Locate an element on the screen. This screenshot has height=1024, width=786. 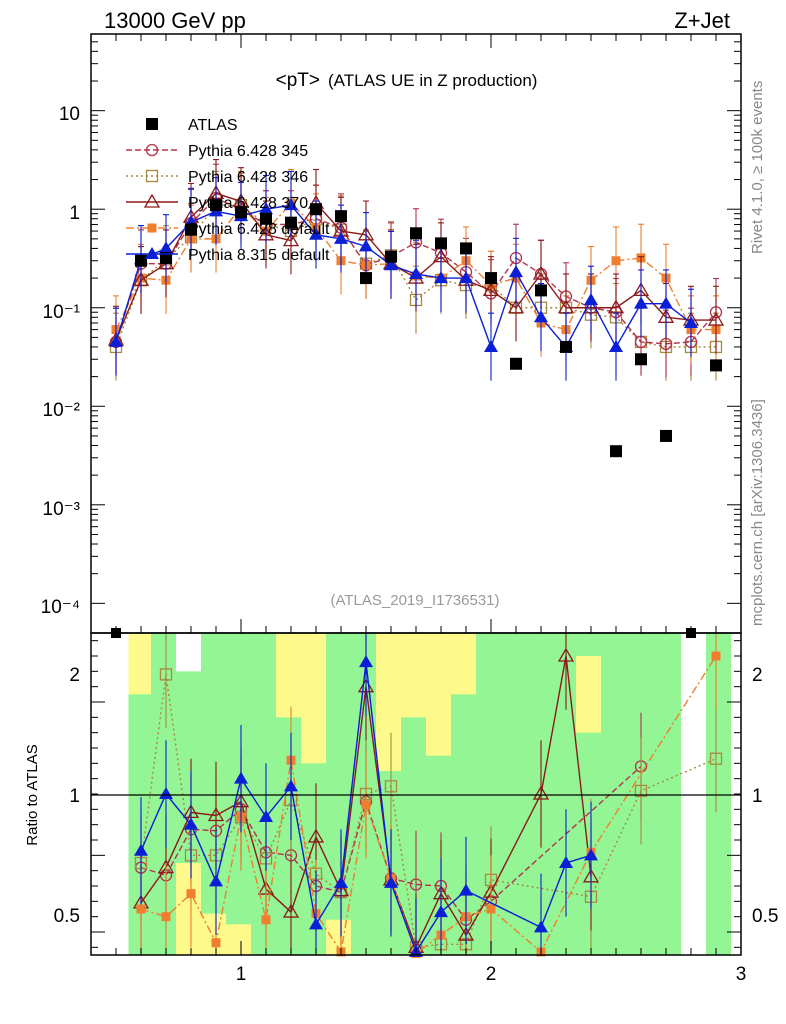
legend-item-p370: Pythia 6.428 370 is located at coordinates (217, 202).